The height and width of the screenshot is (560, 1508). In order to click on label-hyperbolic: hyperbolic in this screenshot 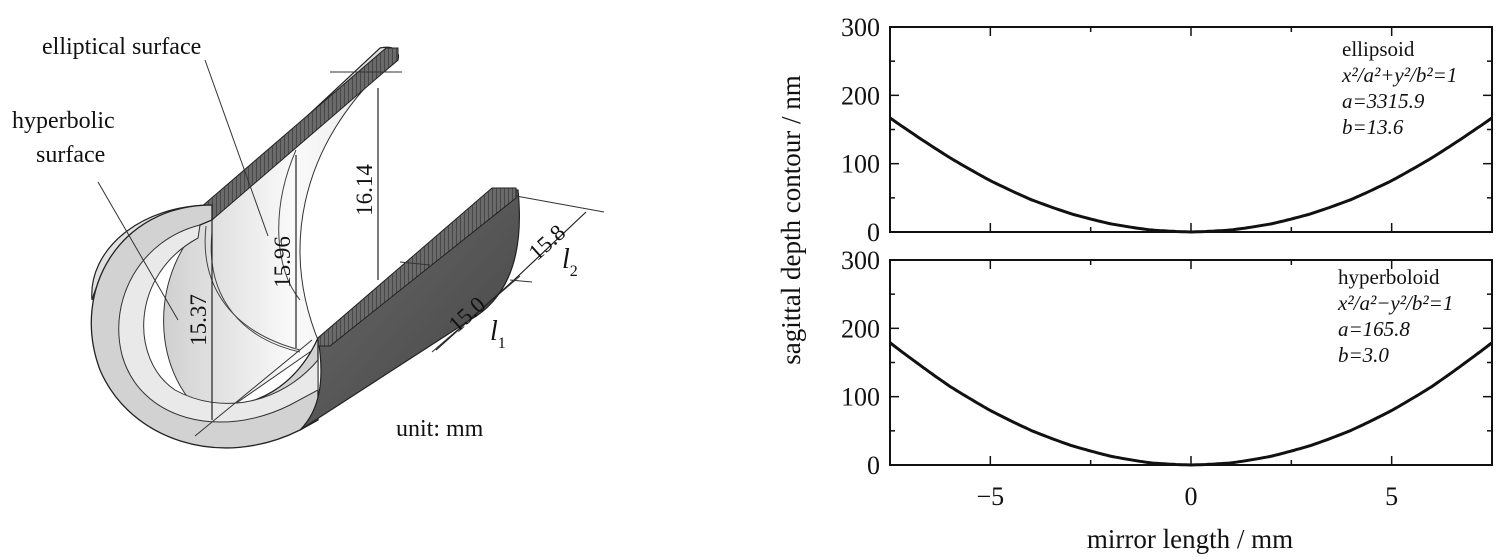, I will do `click(63, 121)`.